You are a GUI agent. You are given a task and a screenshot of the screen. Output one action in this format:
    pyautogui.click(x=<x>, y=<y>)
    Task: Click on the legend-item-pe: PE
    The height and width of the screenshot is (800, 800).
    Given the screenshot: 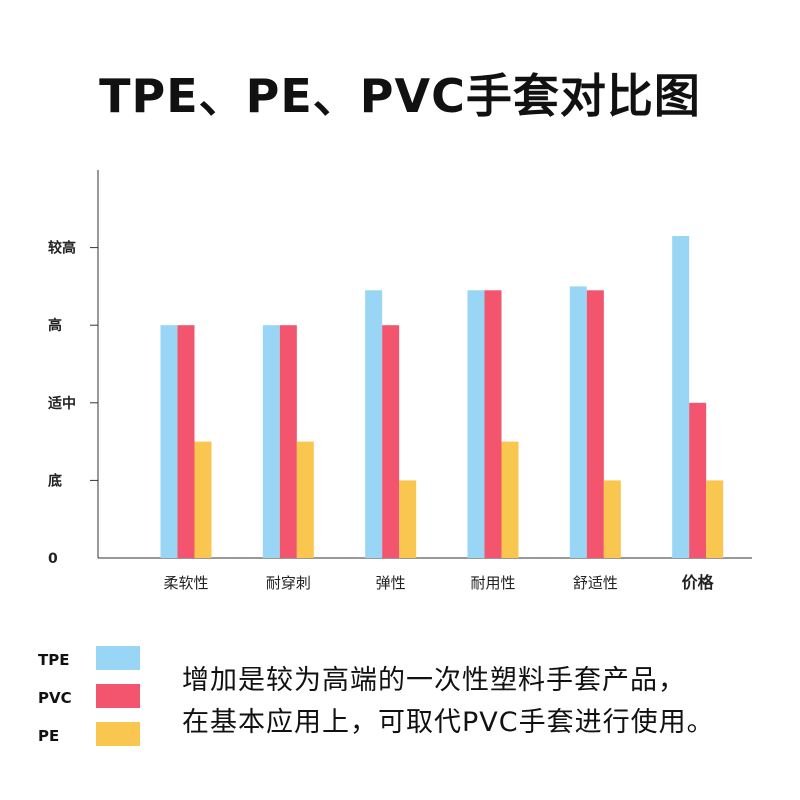 What is the action you would take?
    pyautogui.click(x=93, y=737)
    